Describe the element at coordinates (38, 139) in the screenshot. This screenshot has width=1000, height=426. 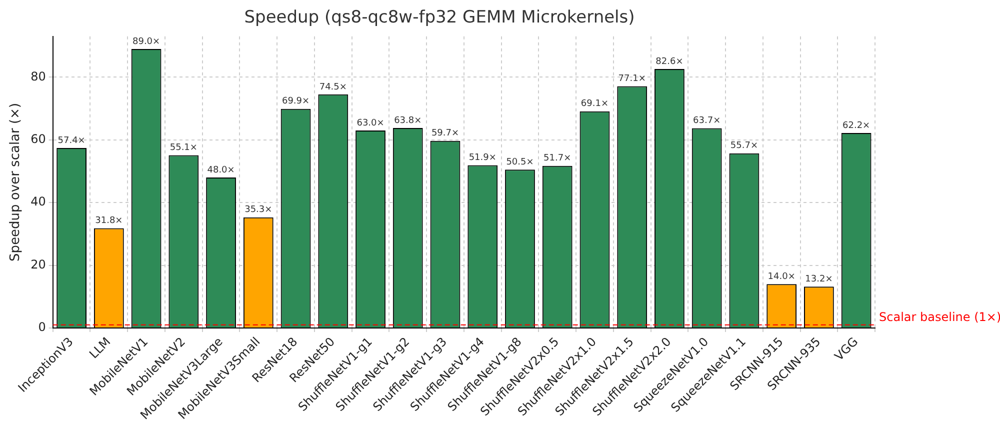
I see `y-tick-label: 60` at that location.